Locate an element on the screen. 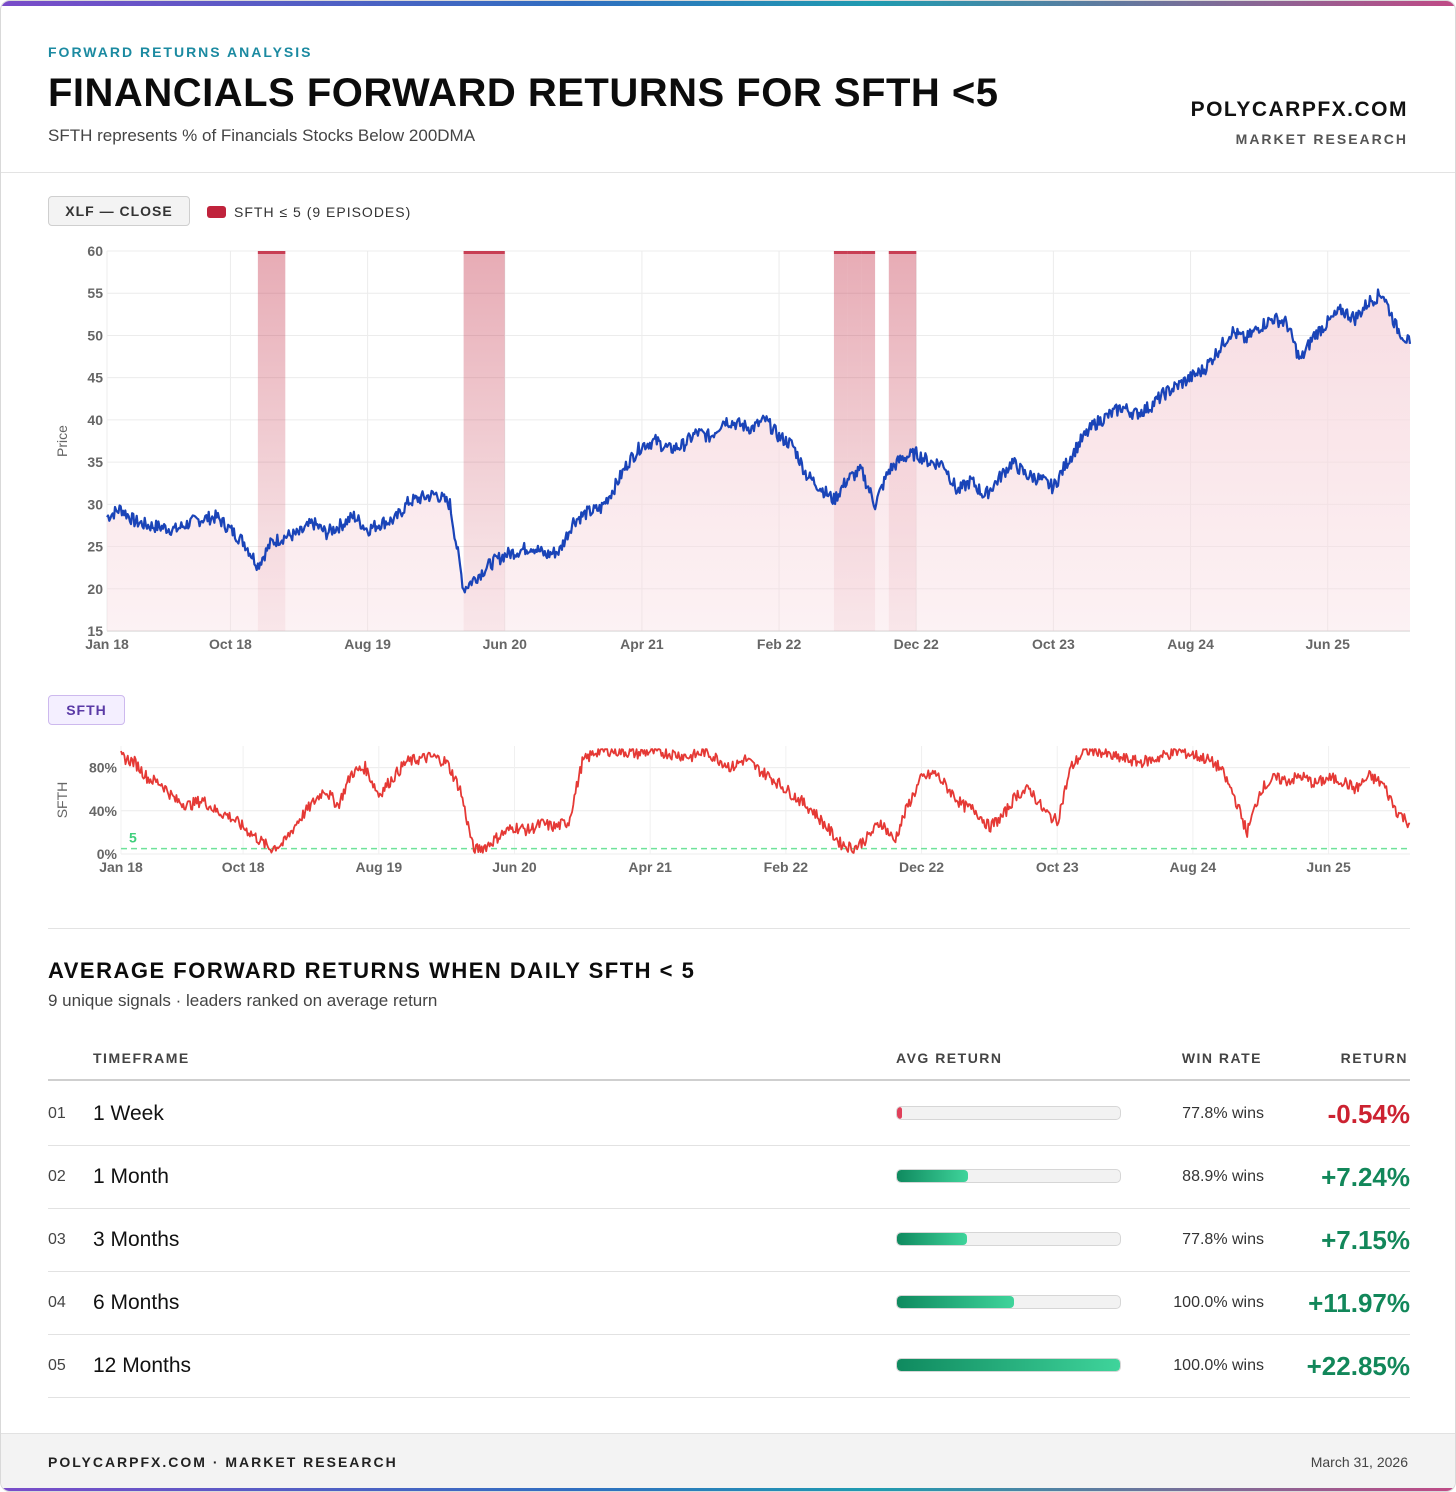 The image size is (1456, 1492). y-tick-label: 20 is located at coordinates (95, 589).